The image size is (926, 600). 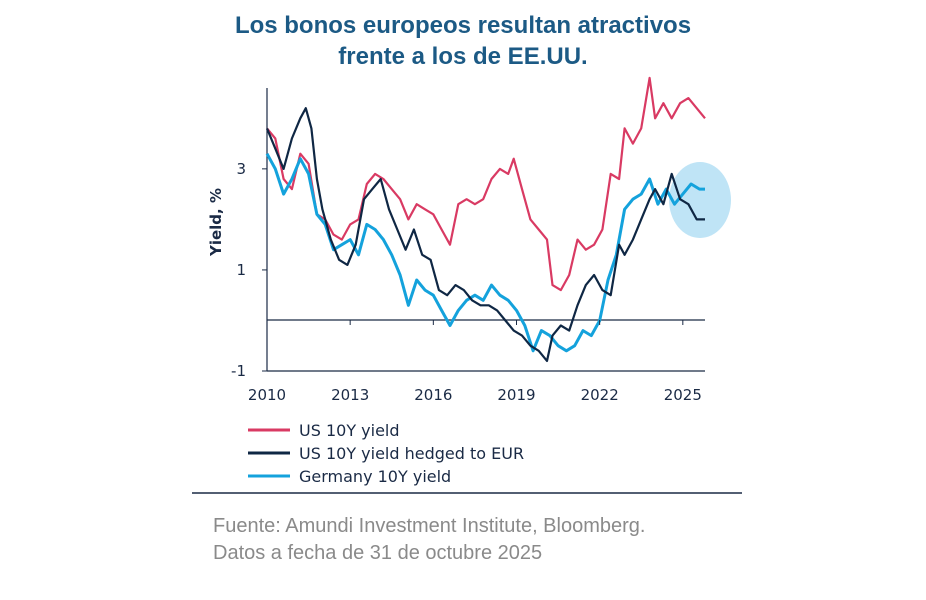 What do you see at coordinates (463, 25) in the screenshot?
I see `chart-title-line-1: Los bonos europeos resultan atractivos` at bounding box center [463, 25].